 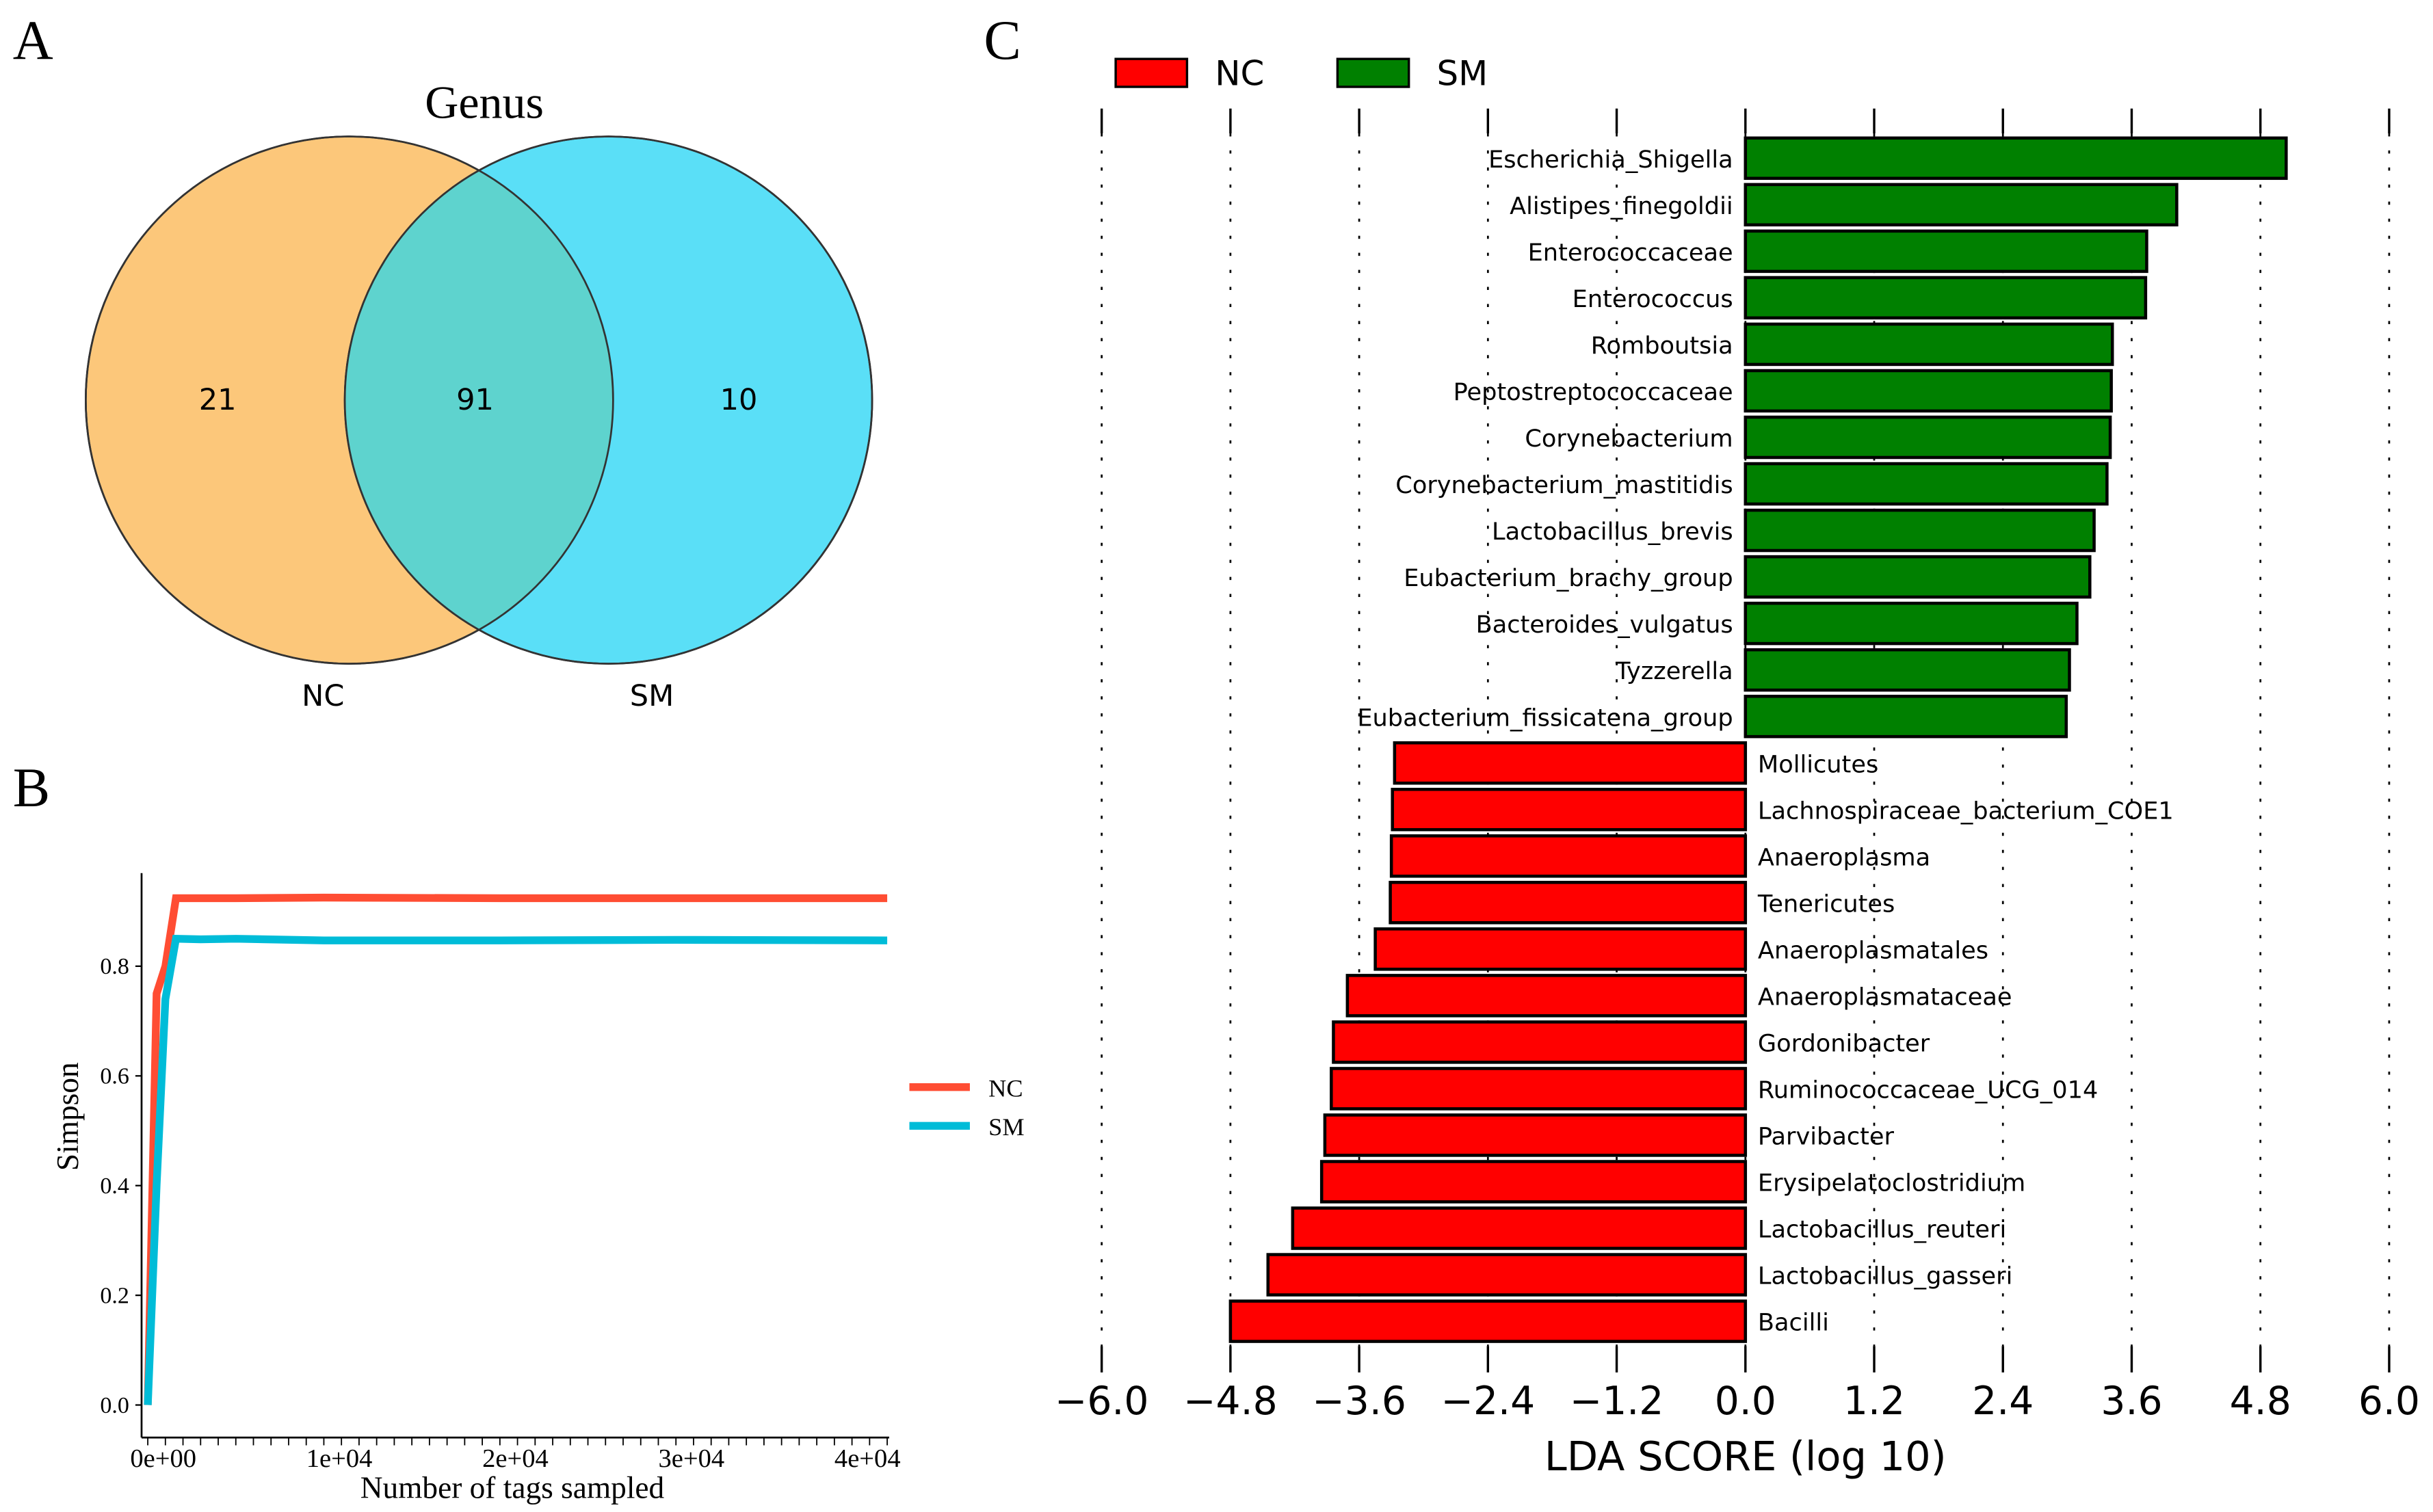 What do you see at coordinates (1610, 160) in the screenshot?
I see `bar-label: Escherichia_Shigella` at bounding box center [1610, 160].